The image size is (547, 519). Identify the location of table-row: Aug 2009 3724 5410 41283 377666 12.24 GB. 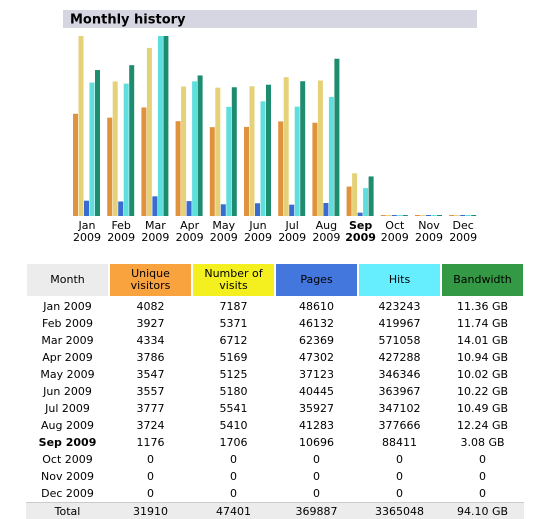
(275, 425).